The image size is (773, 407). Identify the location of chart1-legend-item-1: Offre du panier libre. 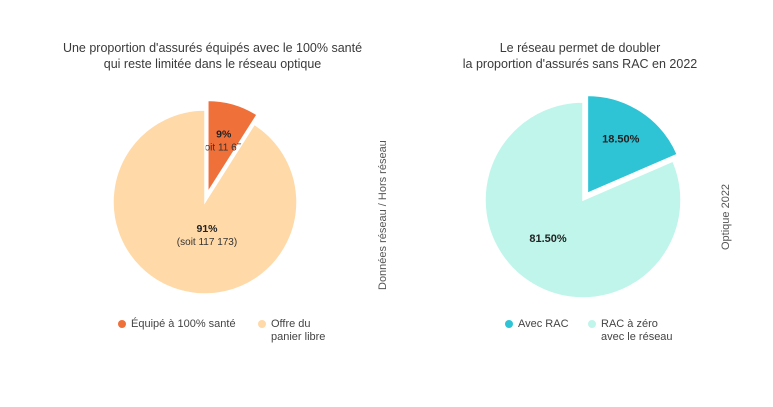
(298, 331).